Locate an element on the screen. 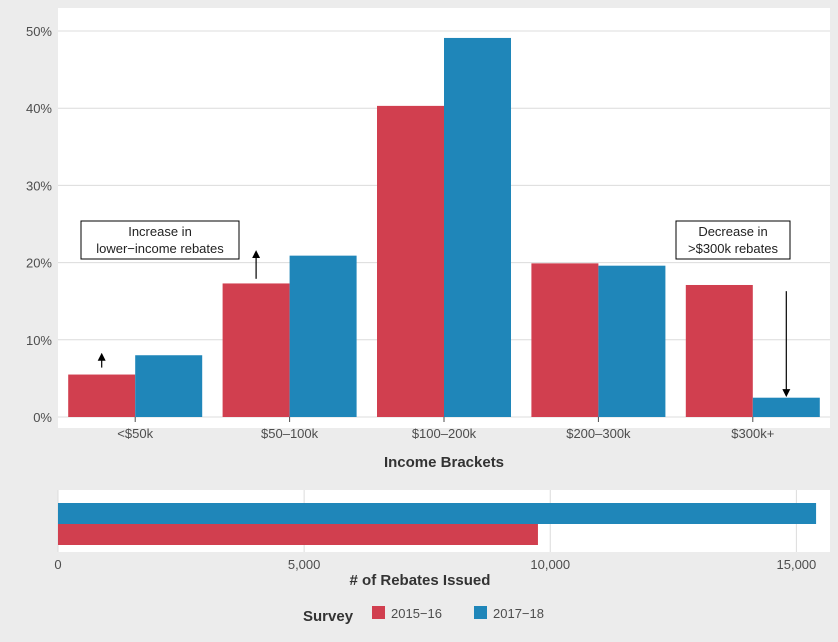 The width and height of the screenshot is (838, 642). y-tick-label: 30% is located at coordinates (39, 185).